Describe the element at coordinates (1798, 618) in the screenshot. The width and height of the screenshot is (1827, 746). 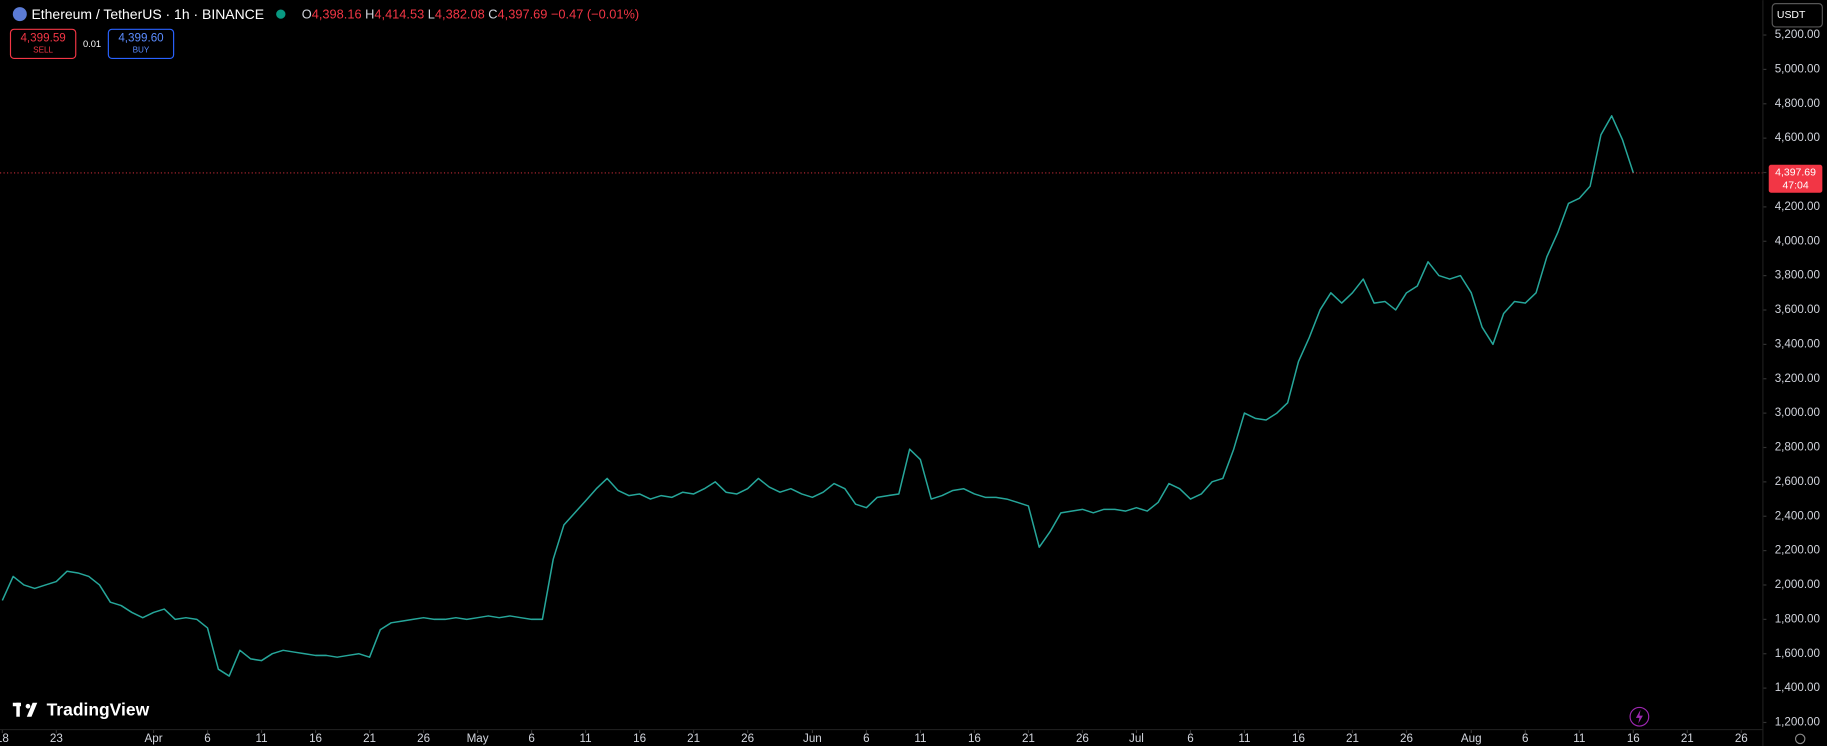
I see `y-tick-label: 1,800.00` at that location.